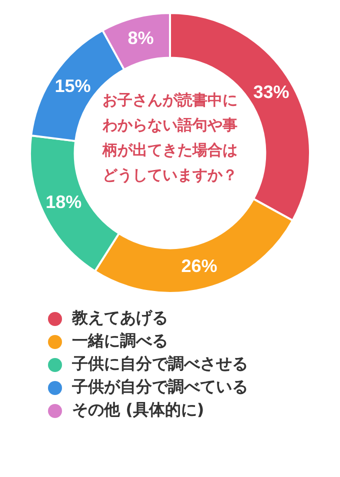 Image resolution: width=340 pixels, height=477 pixels. I want to click on legend-label: 子供が自分で調べている, so click(160, 387).